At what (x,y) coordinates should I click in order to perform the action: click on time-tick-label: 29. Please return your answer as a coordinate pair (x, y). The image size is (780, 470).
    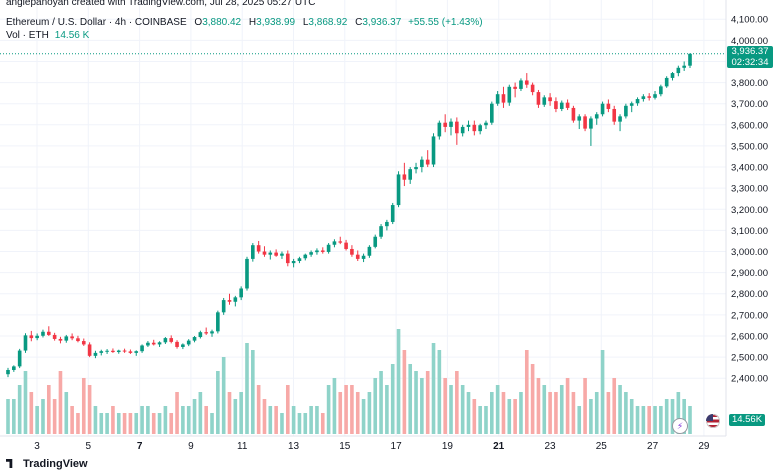
    Looking at the image, I should click on (704, 446).